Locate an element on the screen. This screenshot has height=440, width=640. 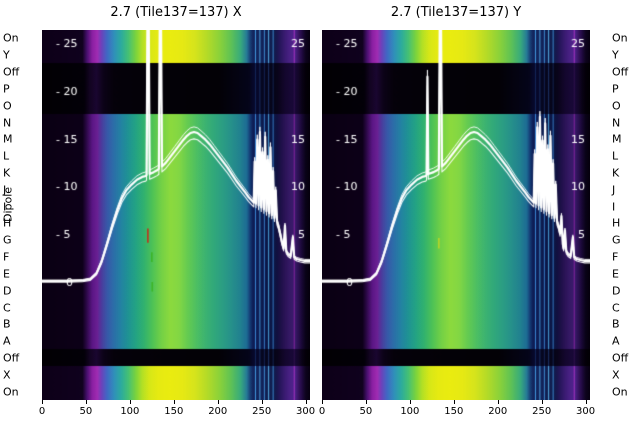
panel-x-title: 2.7 (Tile137=137) X is located at coordinates (176, 12).